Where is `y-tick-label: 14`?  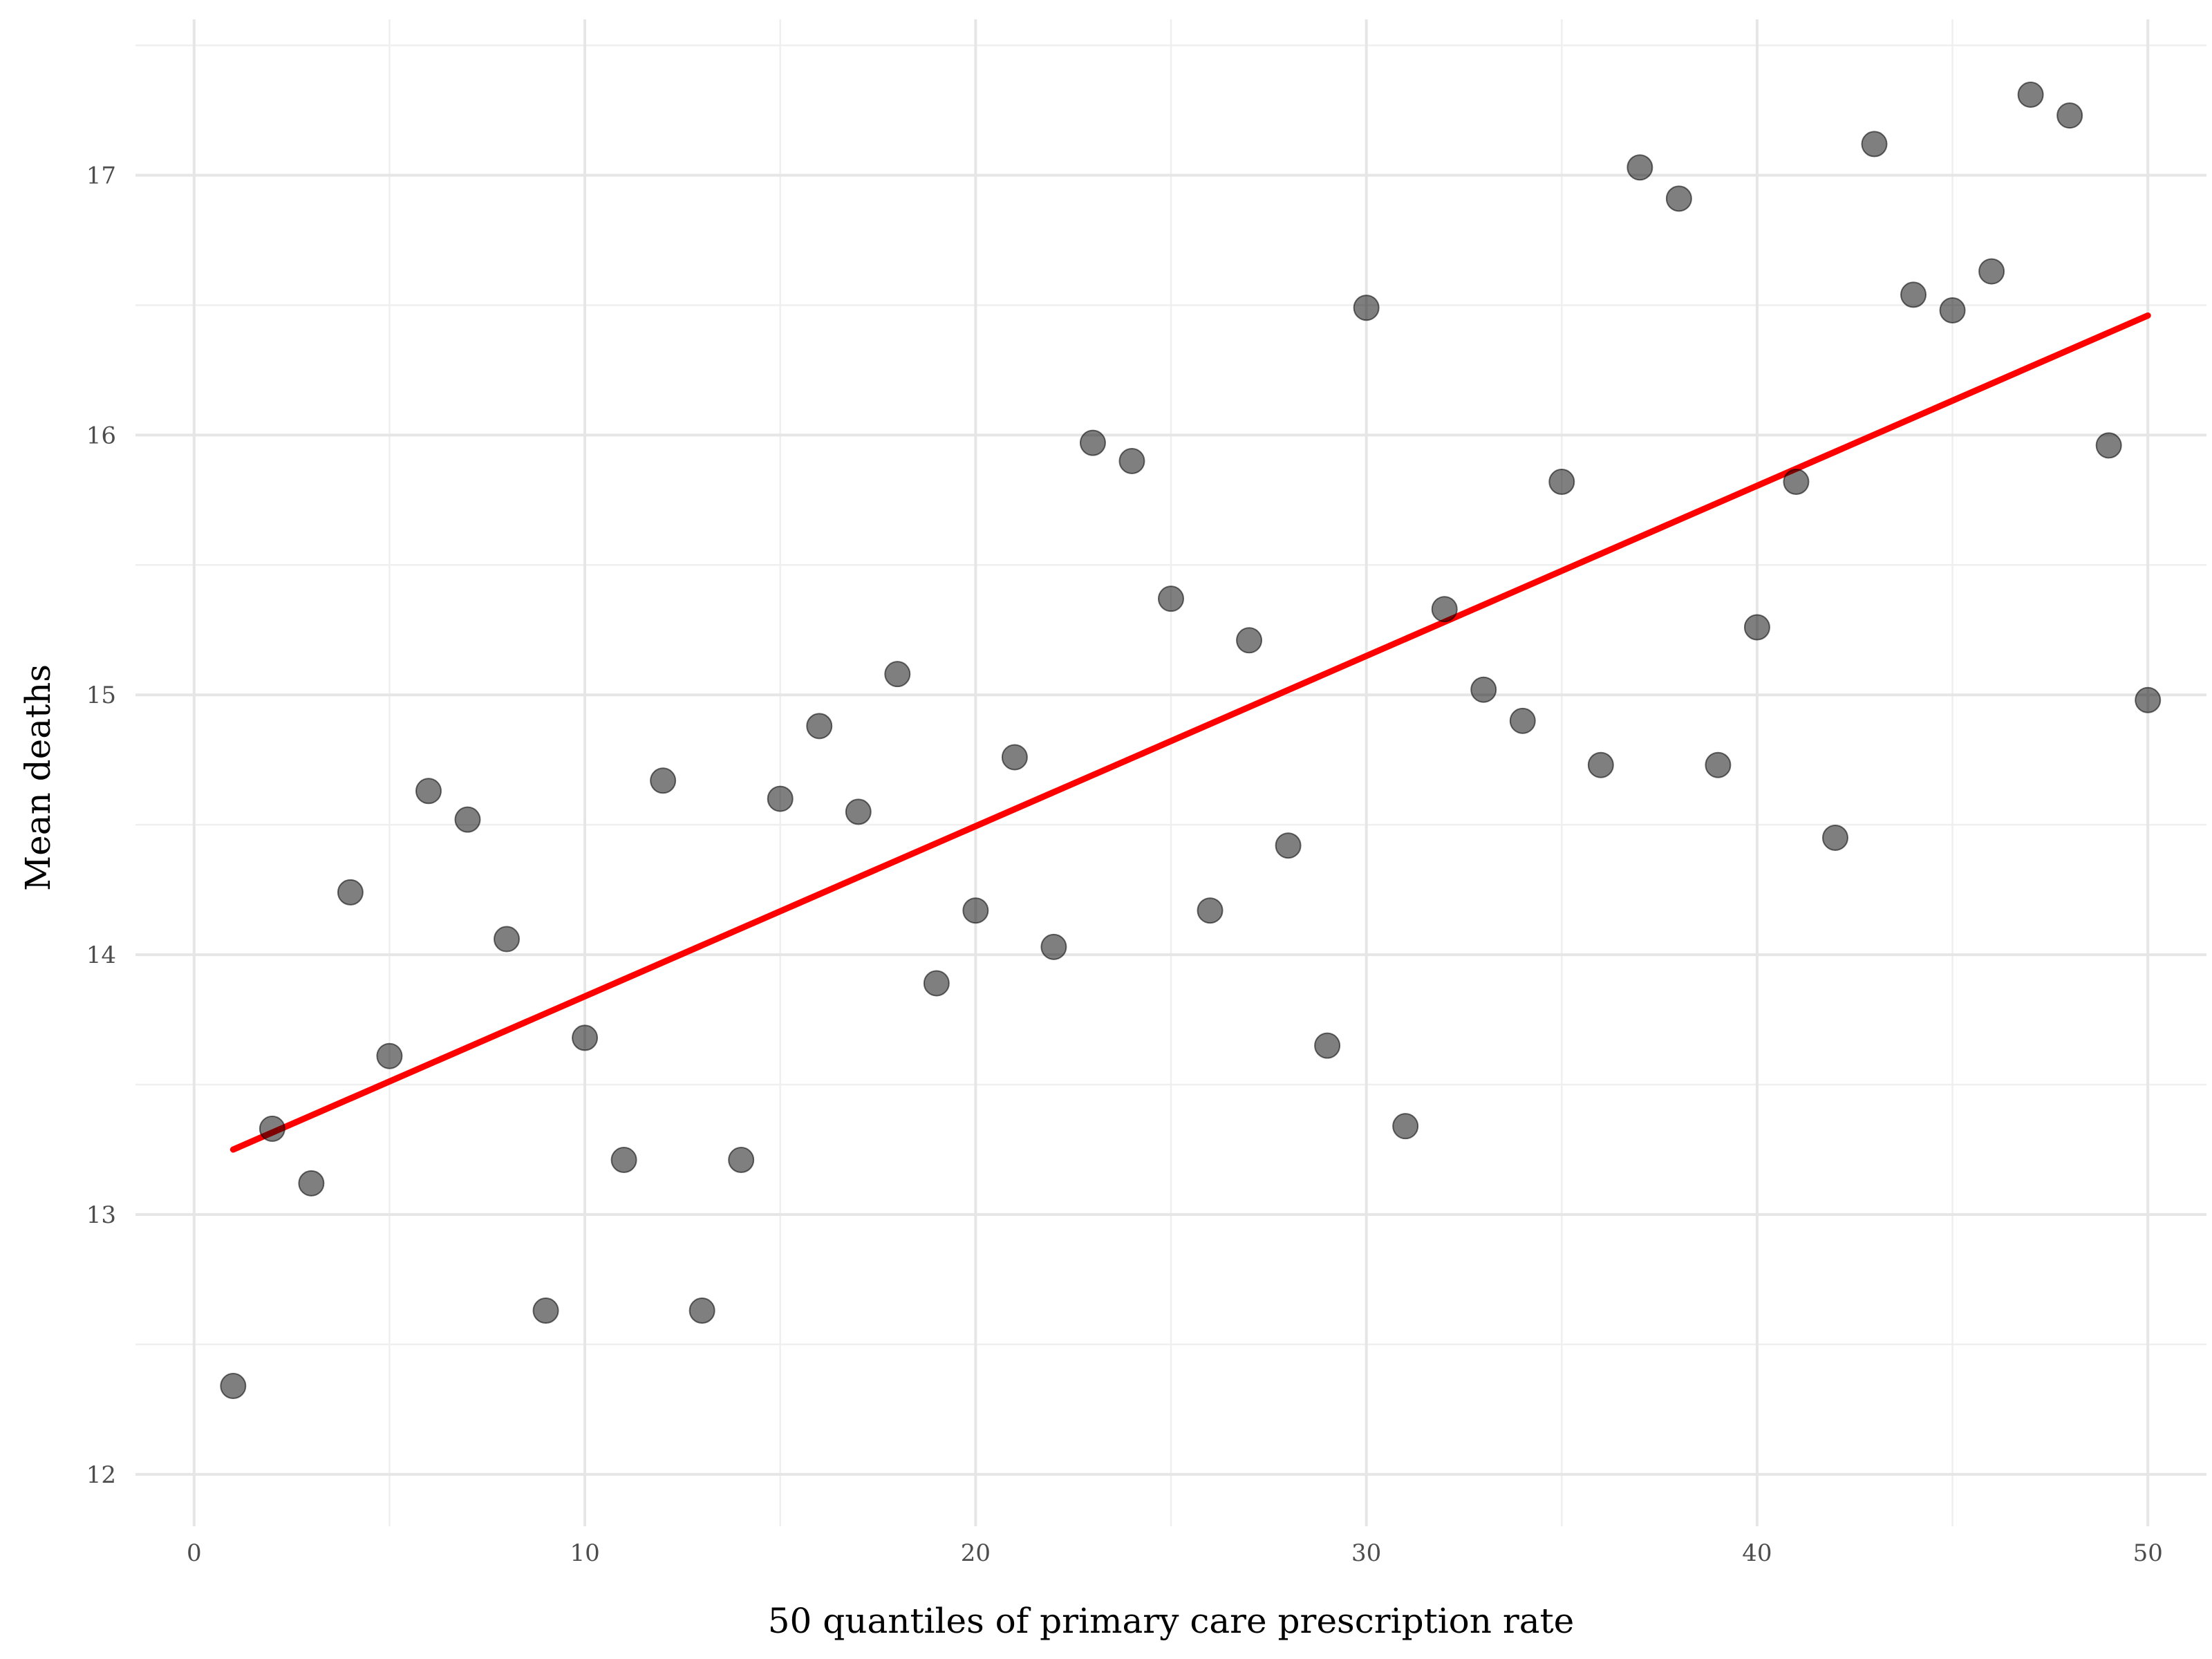 y-tick-label: 14 is located at coordinates (101, 955).